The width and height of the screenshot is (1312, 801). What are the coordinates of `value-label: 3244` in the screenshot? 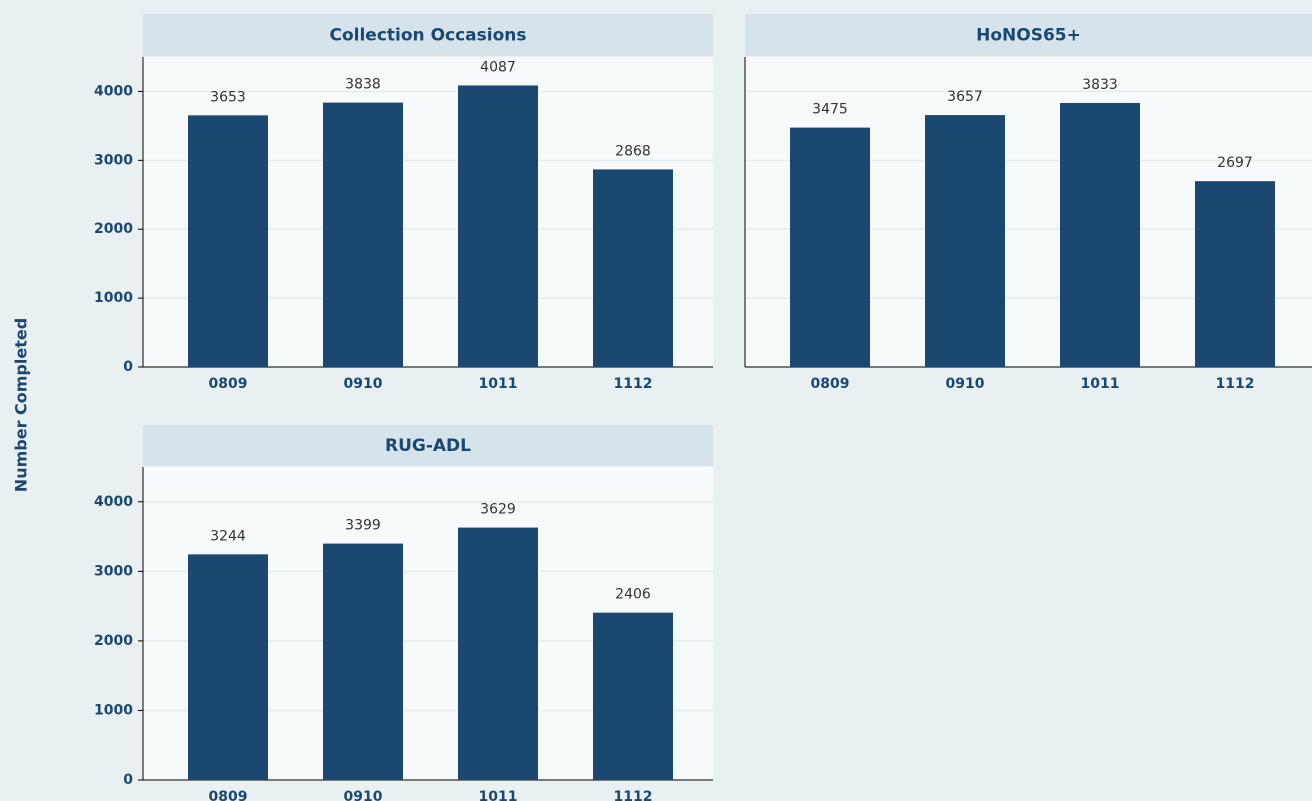 It's located at (228, 536).